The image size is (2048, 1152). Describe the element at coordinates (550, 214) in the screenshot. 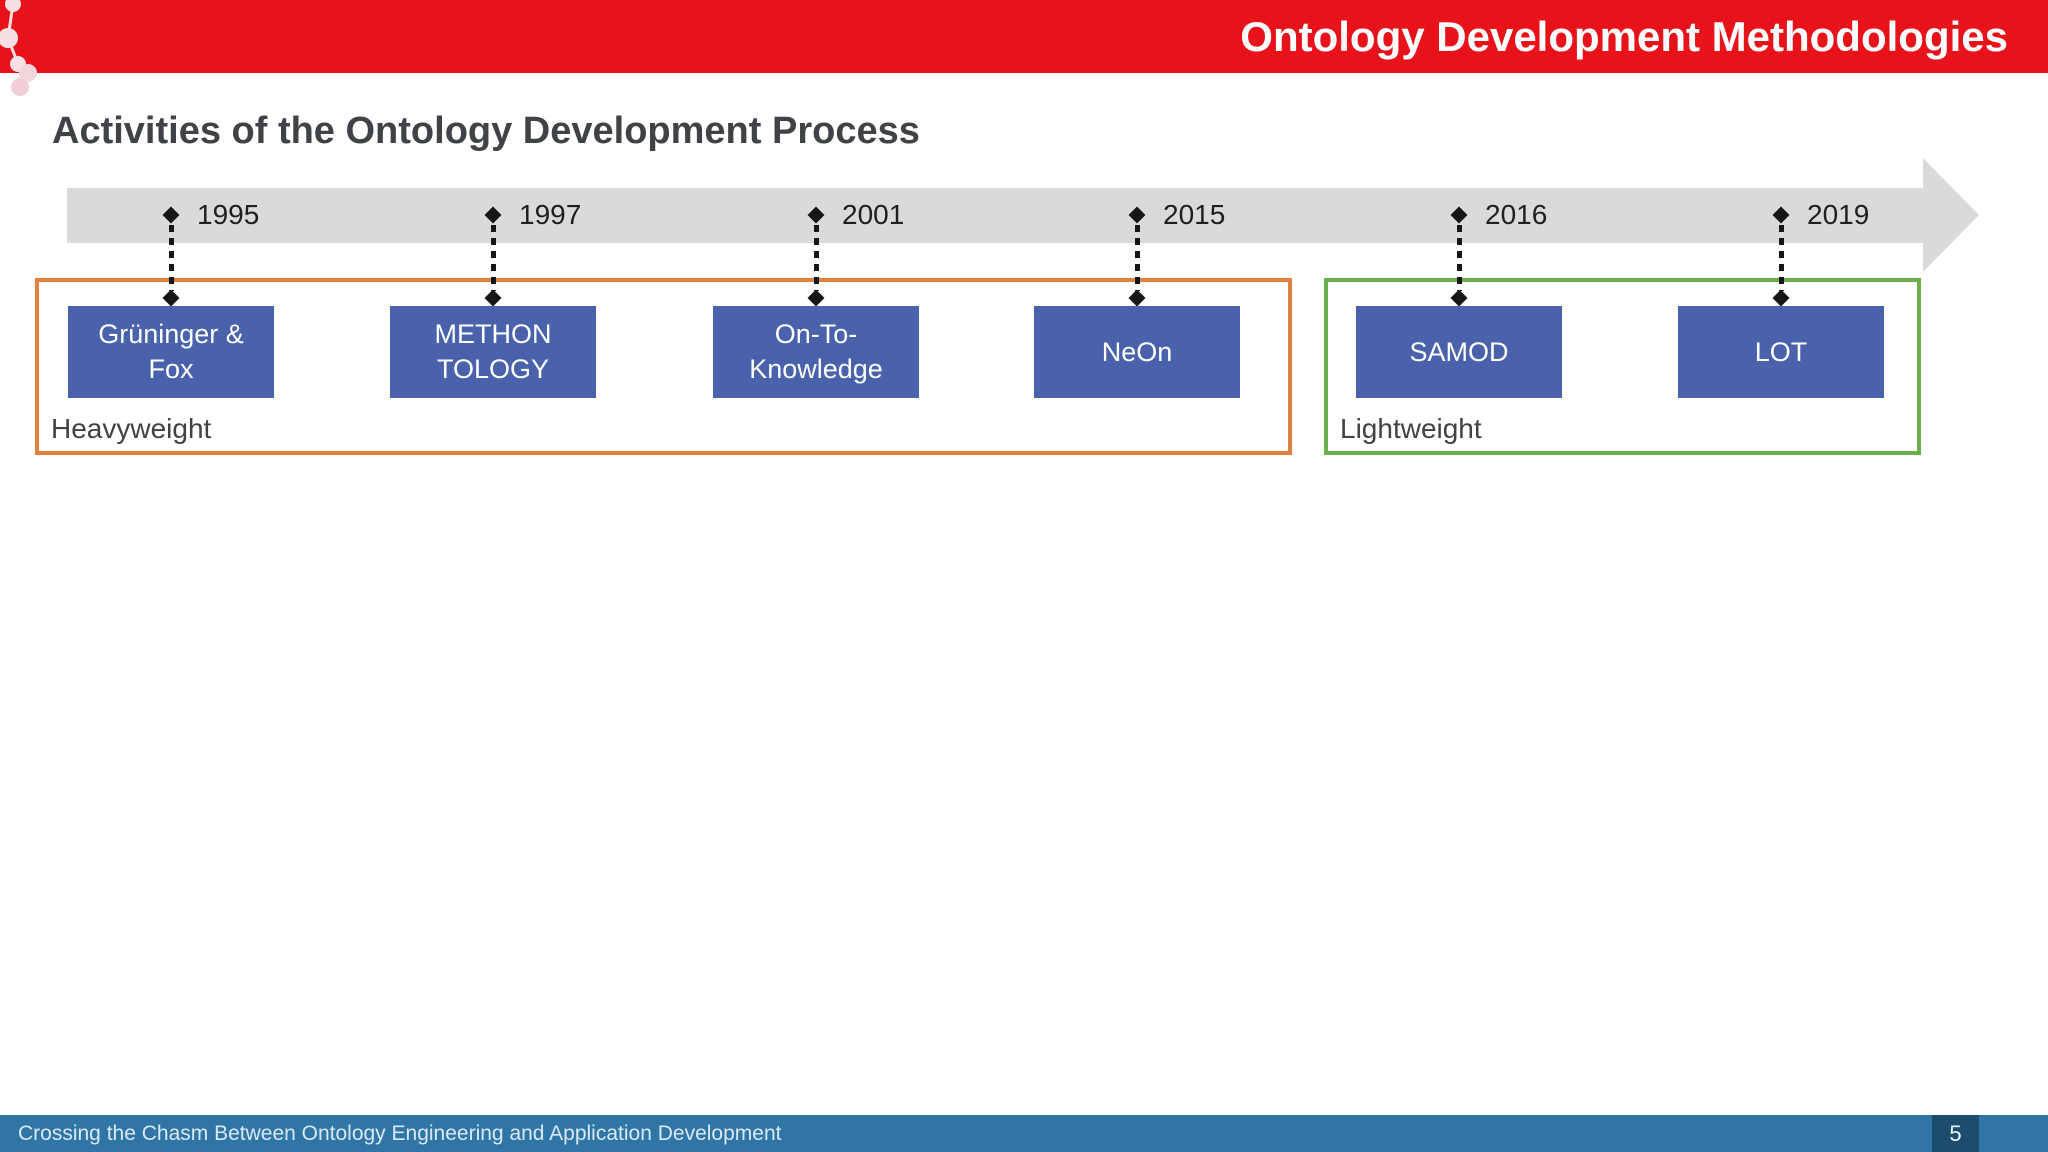

I see `year-label: 1997` at that location.